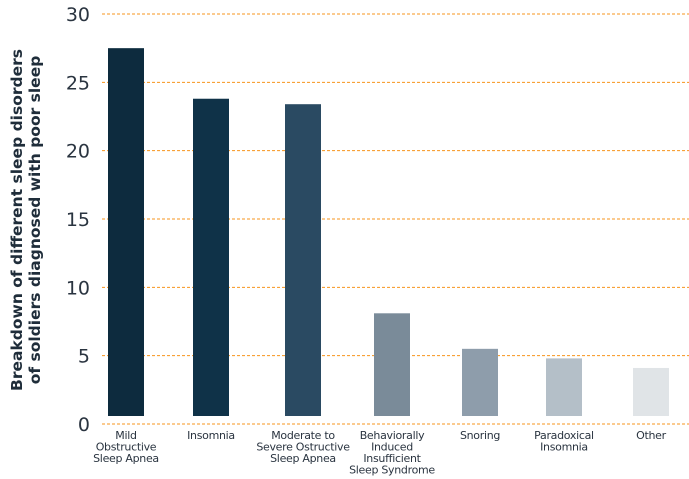 The image size is (689, 479). Describe the element at coordinates (126, 447) in the screenshot. I see `x-tick-label: Obstructive` at that location.